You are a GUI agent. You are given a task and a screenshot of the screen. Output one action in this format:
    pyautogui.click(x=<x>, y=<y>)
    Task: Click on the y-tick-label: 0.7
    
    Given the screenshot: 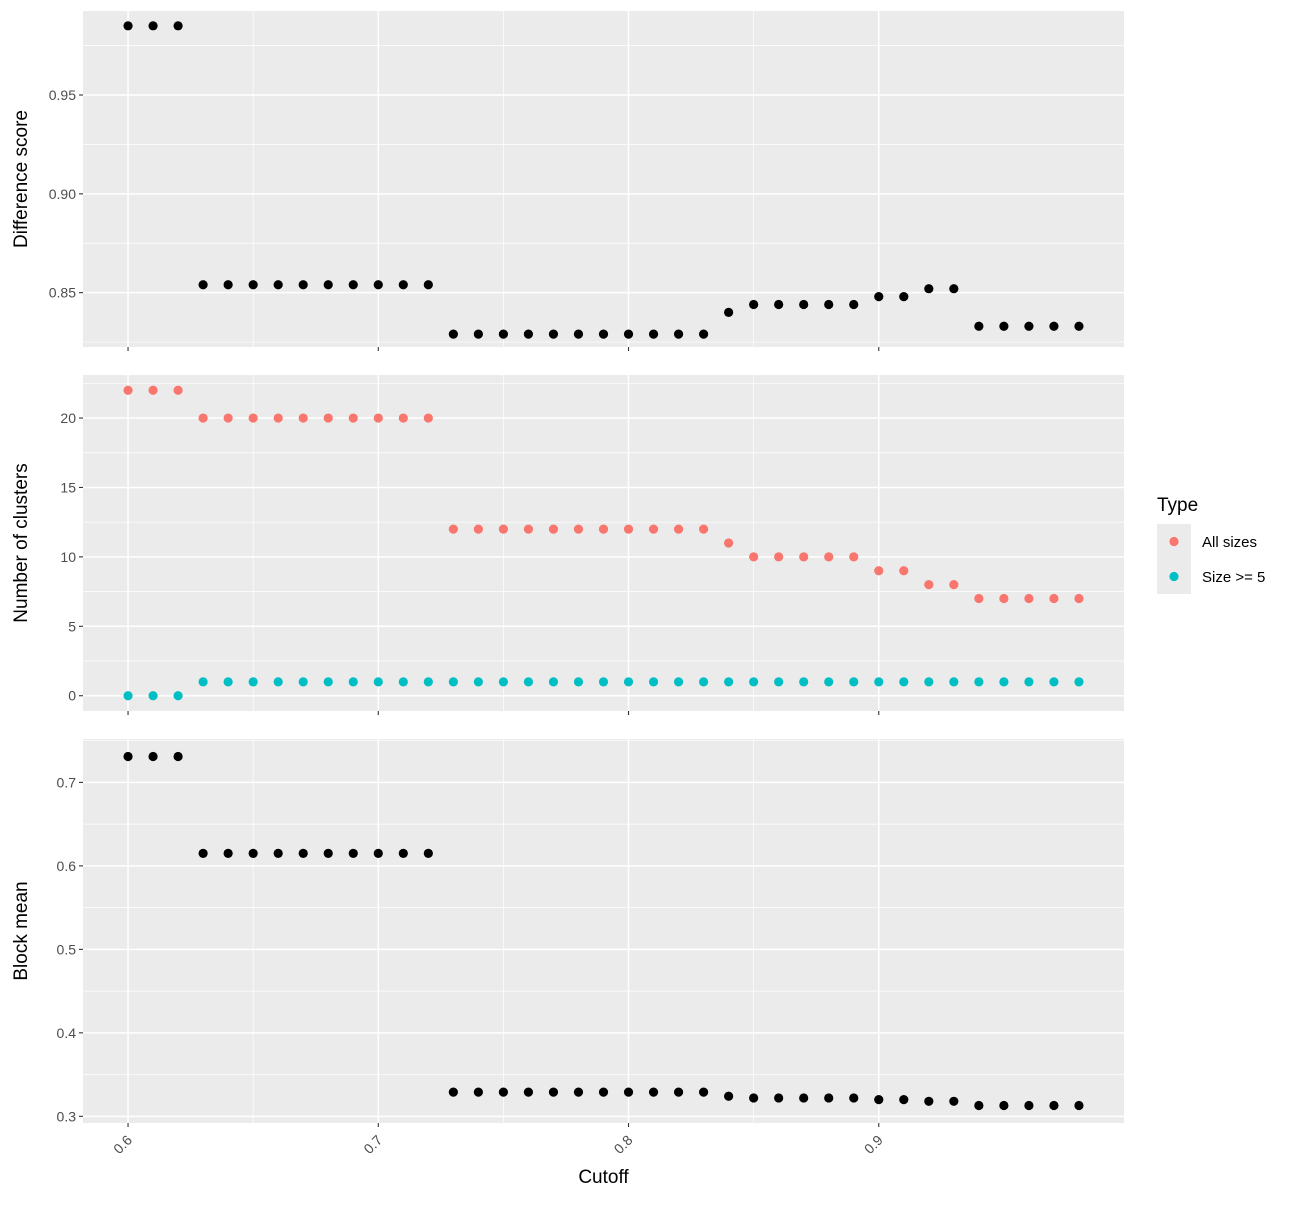 What is the action you would take?
    pyautogui.click(x=67, y=782)
    